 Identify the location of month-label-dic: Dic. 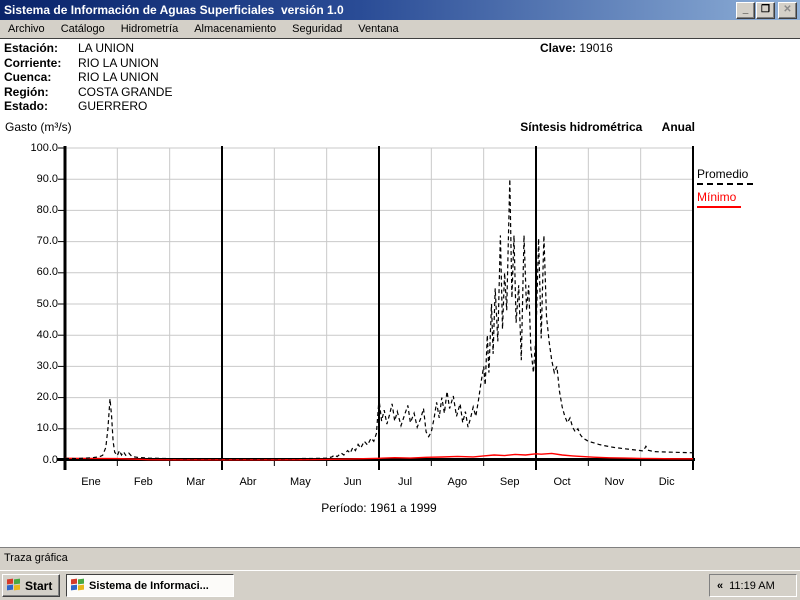
(666, 482).